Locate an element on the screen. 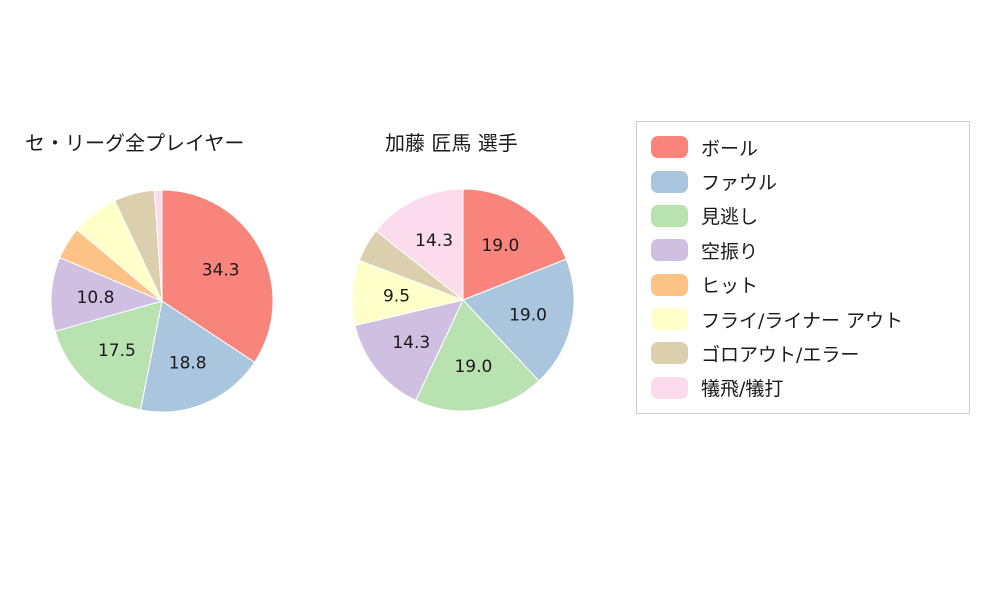 The width and height of the screenshot is (1000, 600). legend-label: 空振り is located at coordinates (730, 251).